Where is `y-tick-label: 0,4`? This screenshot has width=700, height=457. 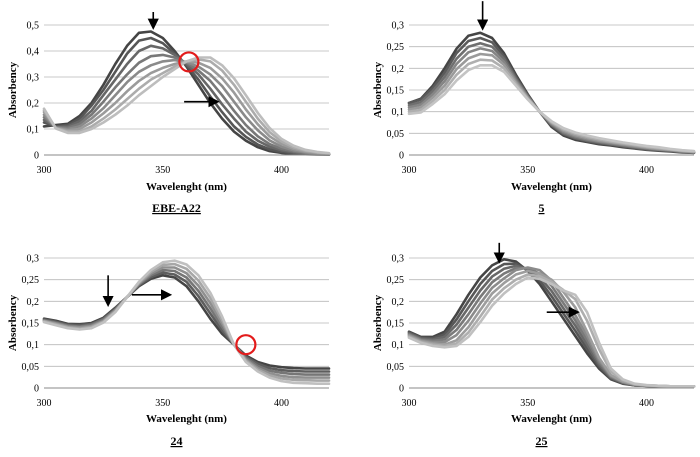
y-tick-label: 0,4 is located at coordinates (33, 52).